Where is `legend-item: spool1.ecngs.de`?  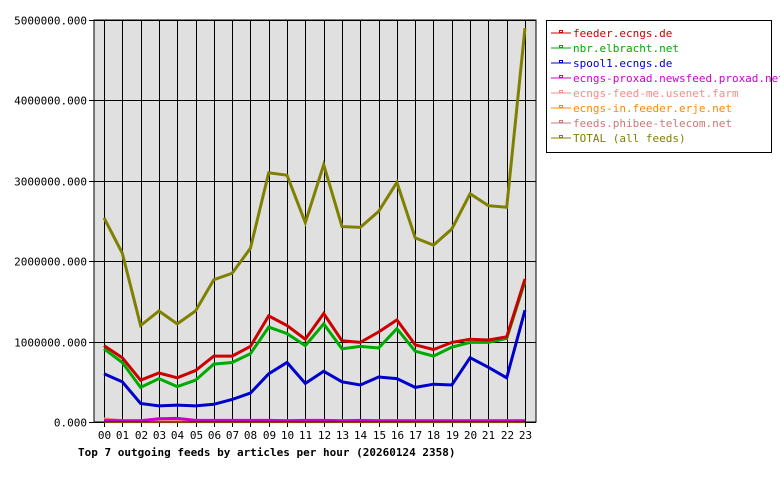
legend-item: spool1.ecngs.de is located at coordinates (611, 63).